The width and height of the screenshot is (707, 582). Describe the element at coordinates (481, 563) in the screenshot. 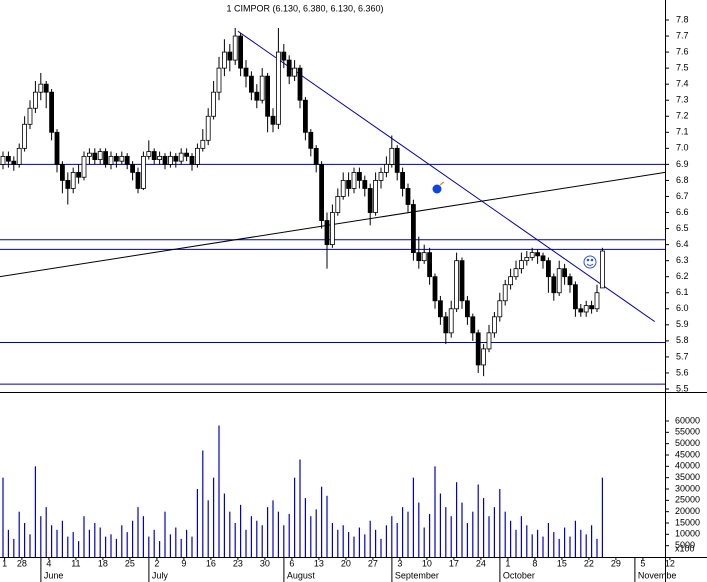

I see `x-tick-label: 24` at that location.